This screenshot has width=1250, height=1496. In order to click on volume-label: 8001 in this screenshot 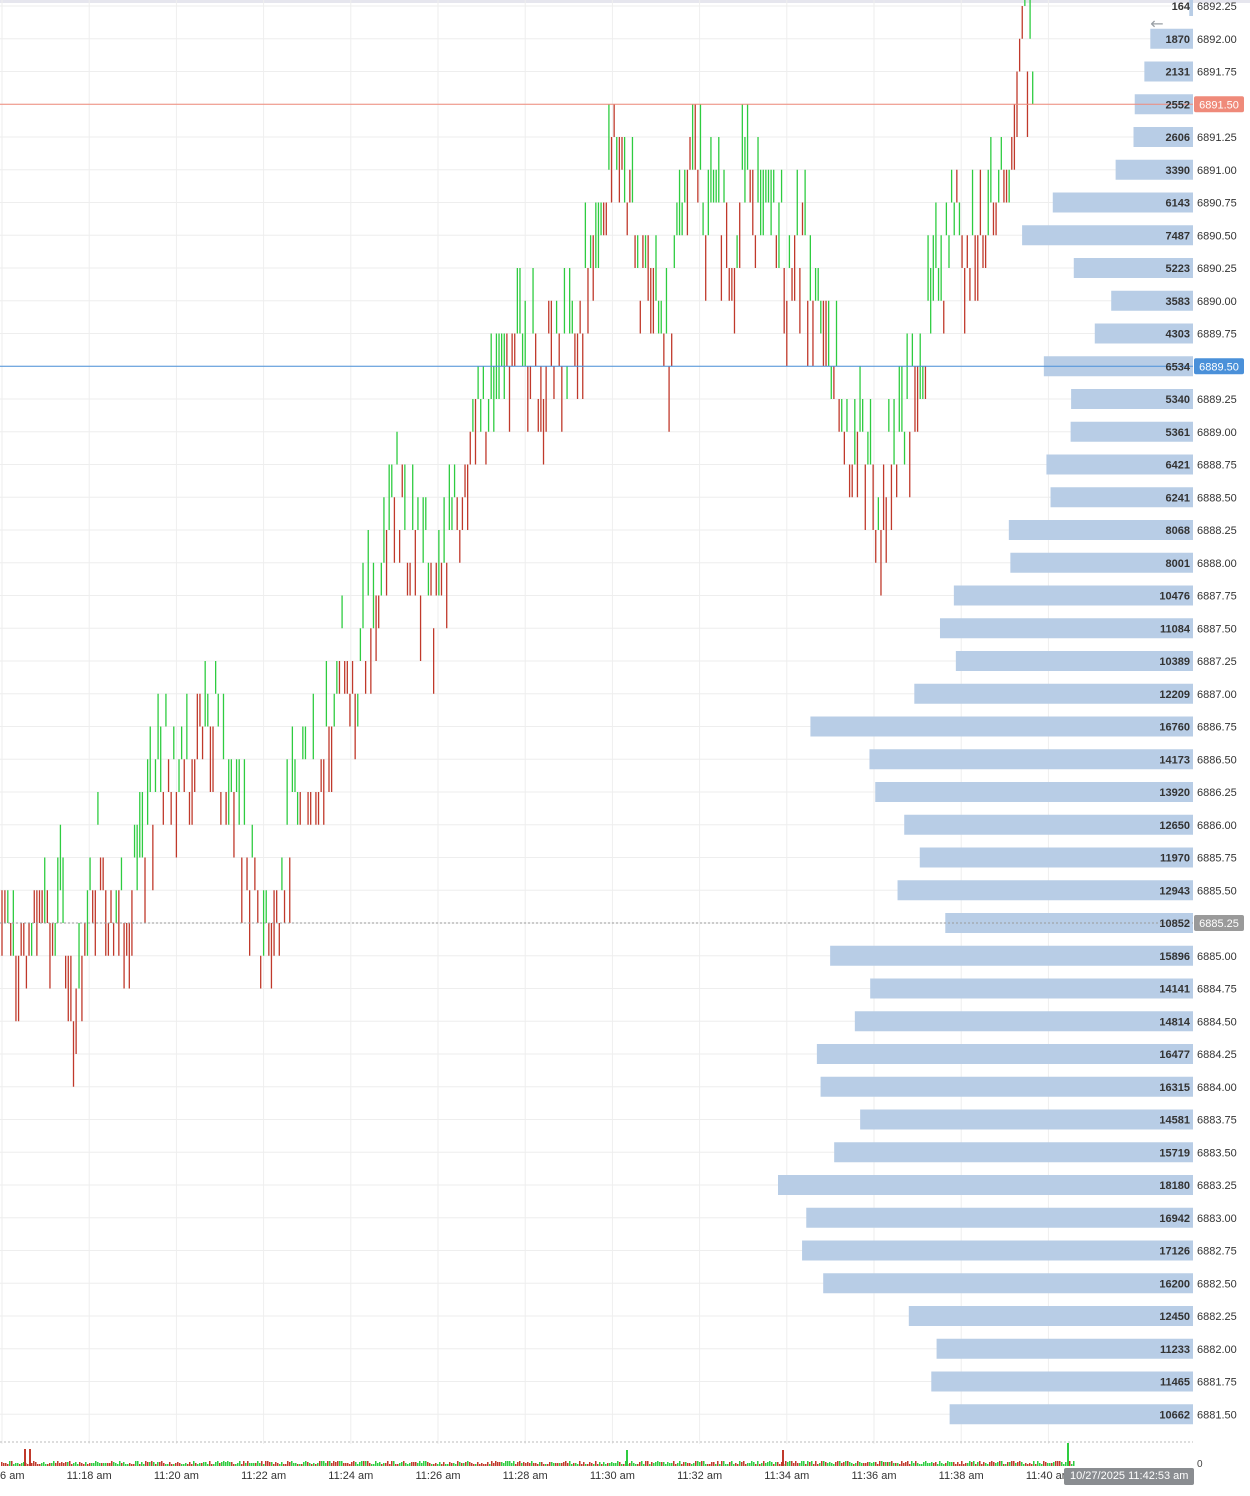, I will do `click(1178, 564)`.